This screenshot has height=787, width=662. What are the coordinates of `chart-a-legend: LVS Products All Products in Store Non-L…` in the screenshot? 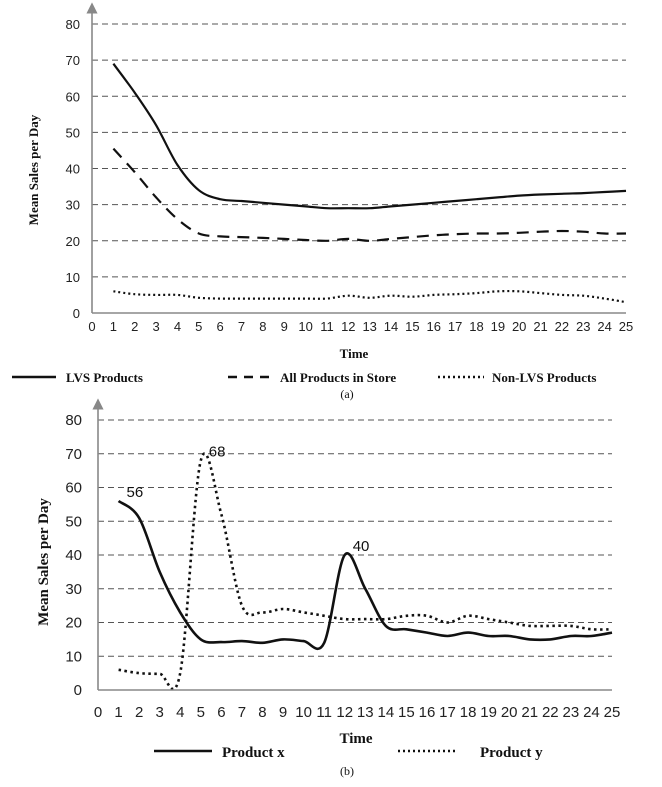 It's located at (304, 377).